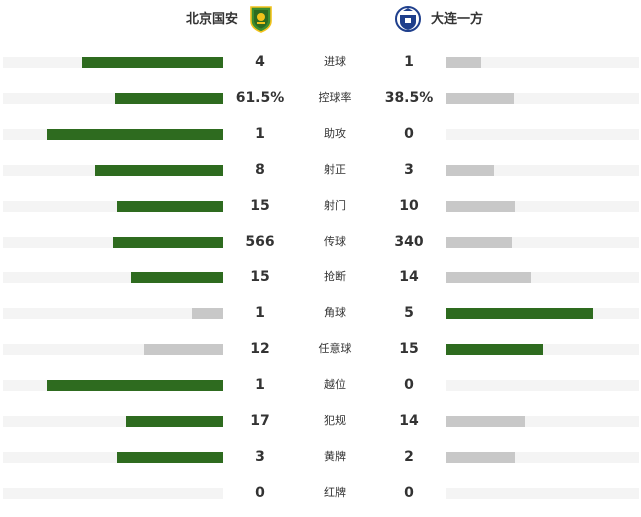  Describe the element at coordinates (457, 19) in the screenshot. I see `away-team-name: 大连一方` at that location.